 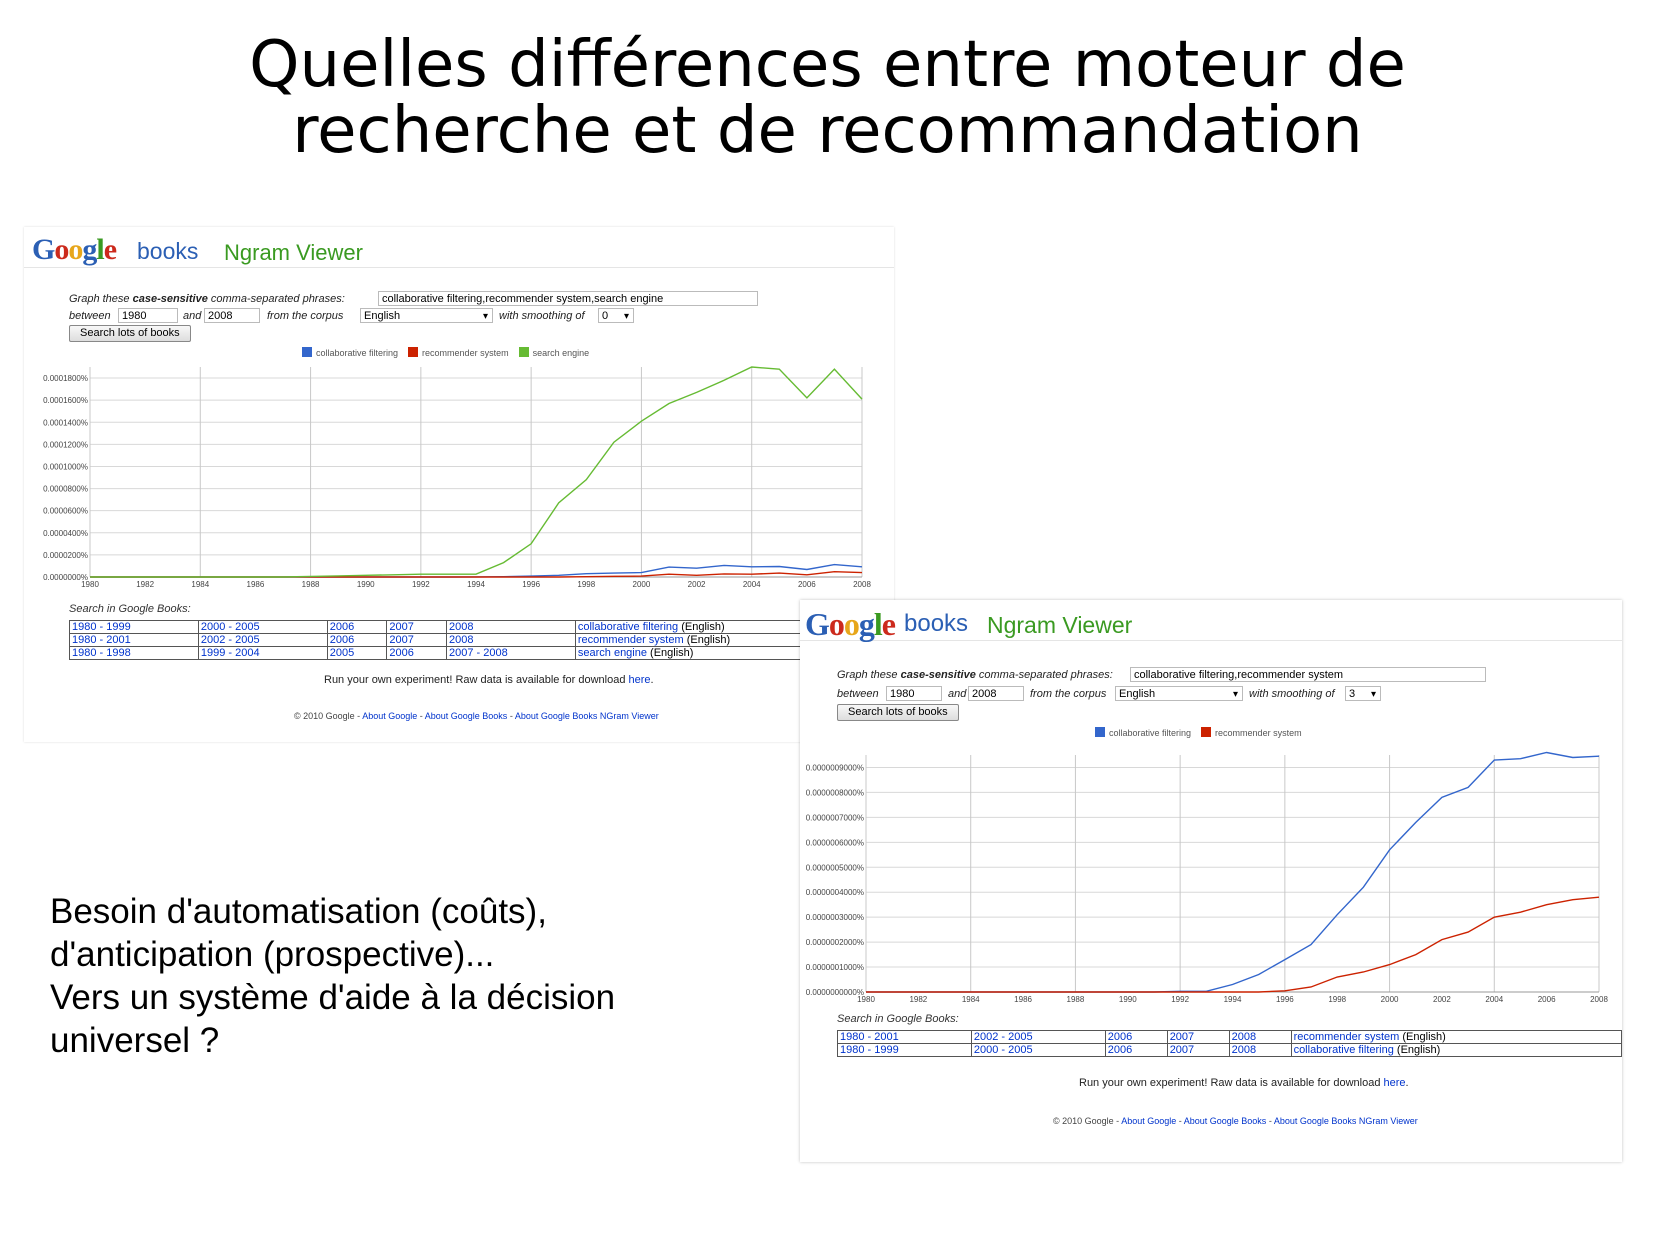 What do you see at coordinates (827, 65) in the screenshot?
I see `slide-title-line-1: Quelles différences entre moteur de` at bounding box center [827, 65].